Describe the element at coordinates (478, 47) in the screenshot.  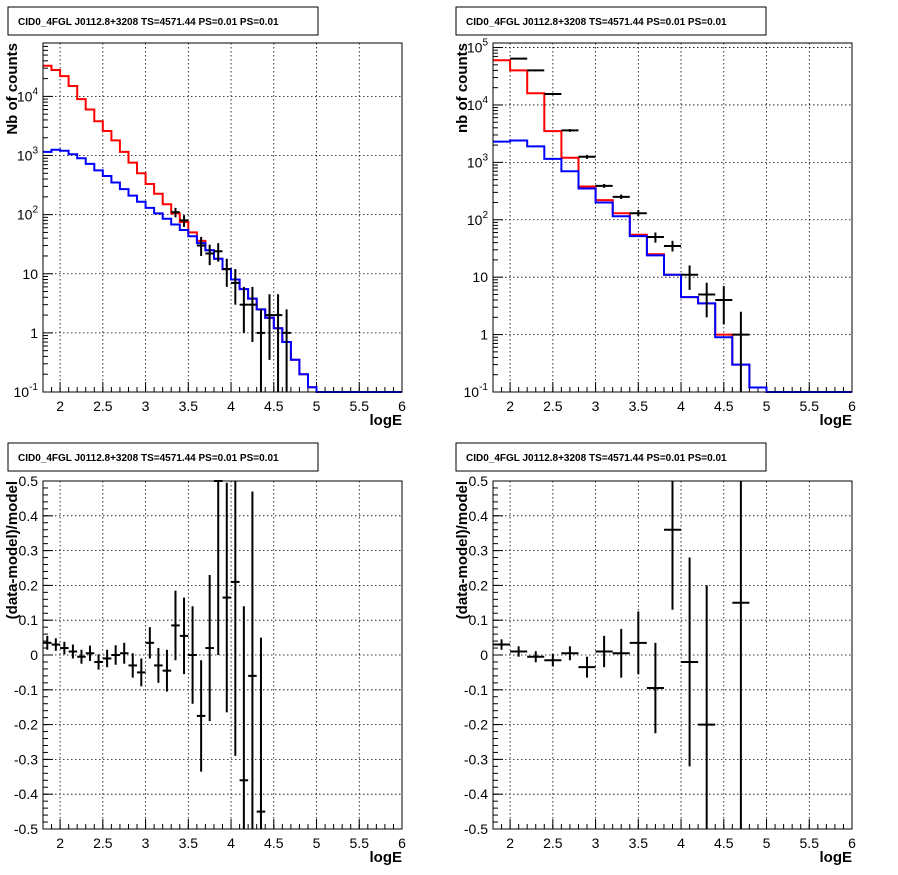
I see `y-tick-label: 10⁵` at that location.